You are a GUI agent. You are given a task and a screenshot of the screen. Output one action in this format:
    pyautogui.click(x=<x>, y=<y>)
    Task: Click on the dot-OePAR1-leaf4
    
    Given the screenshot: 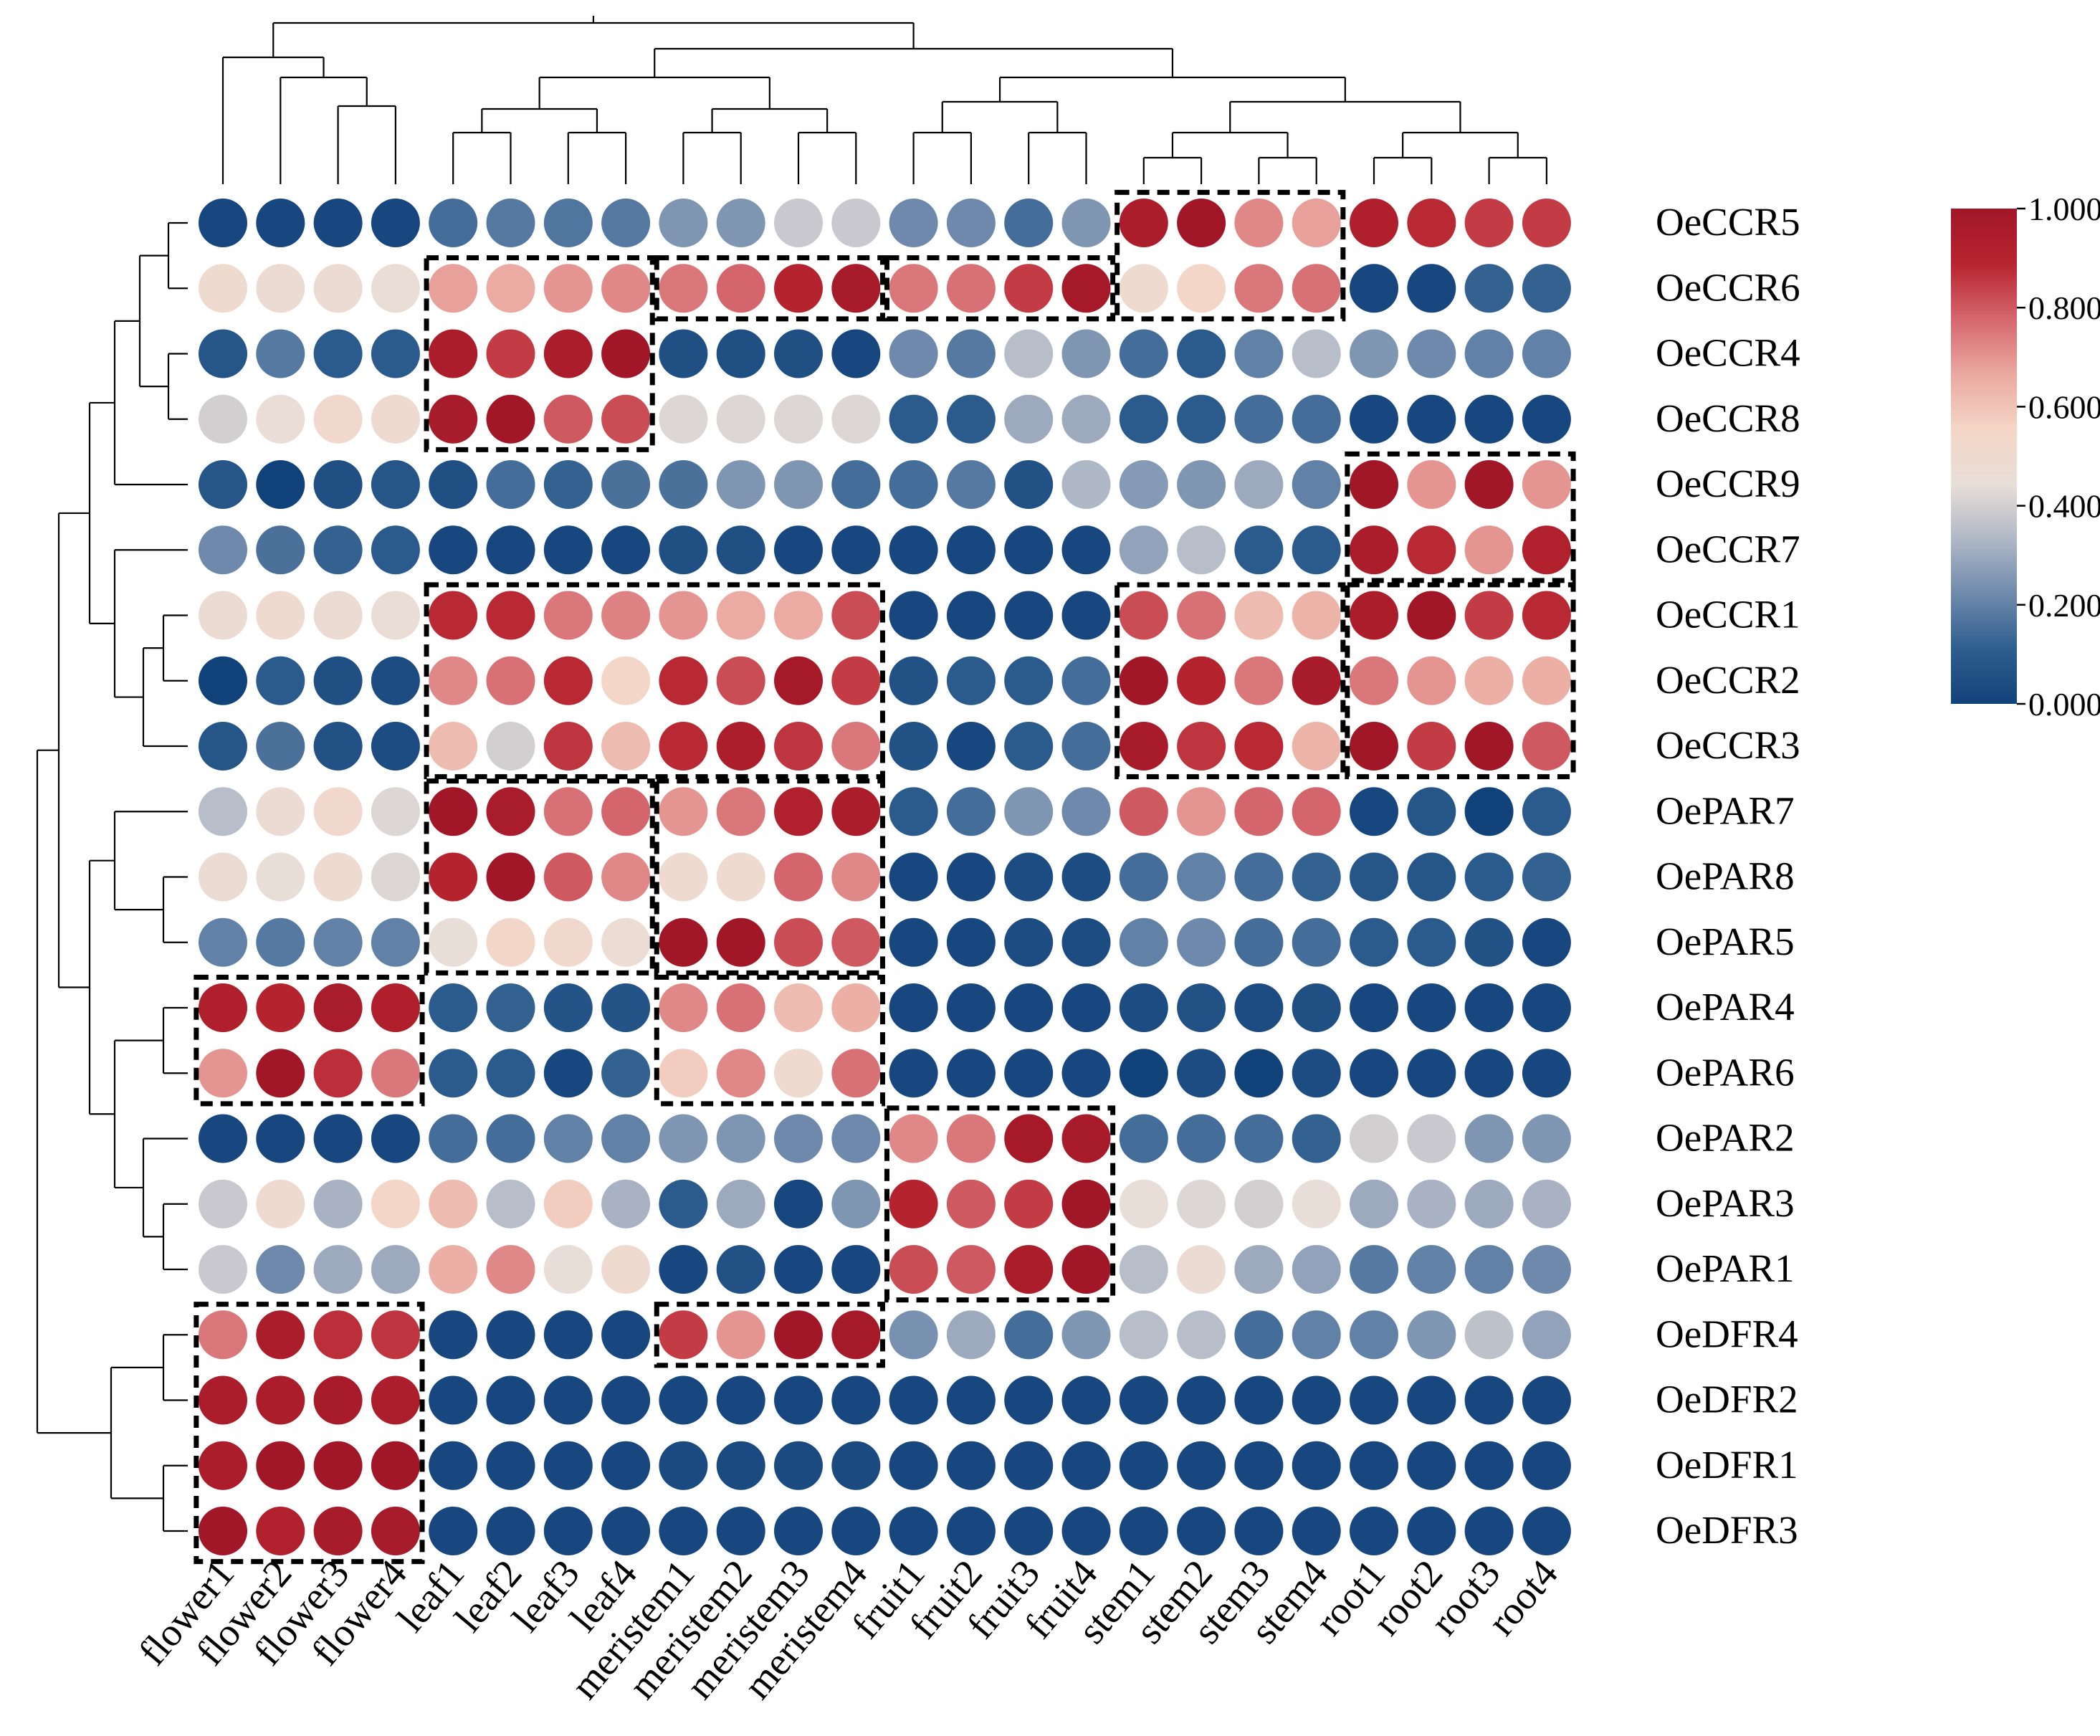 What is the action you would take?
    pyautogui.click(x=626, y=1269)
    